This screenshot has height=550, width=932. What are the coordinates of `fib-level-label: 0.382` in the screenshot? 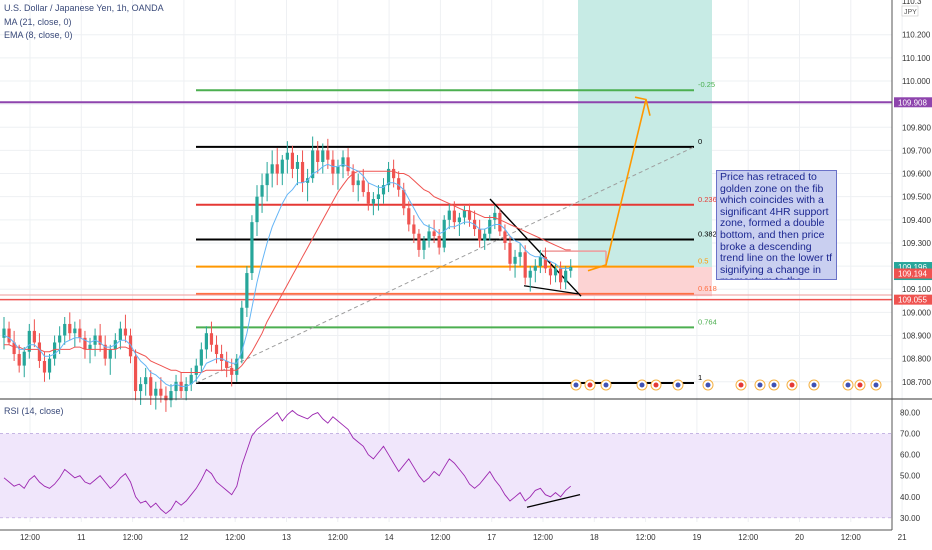 It's located at (707, 233).